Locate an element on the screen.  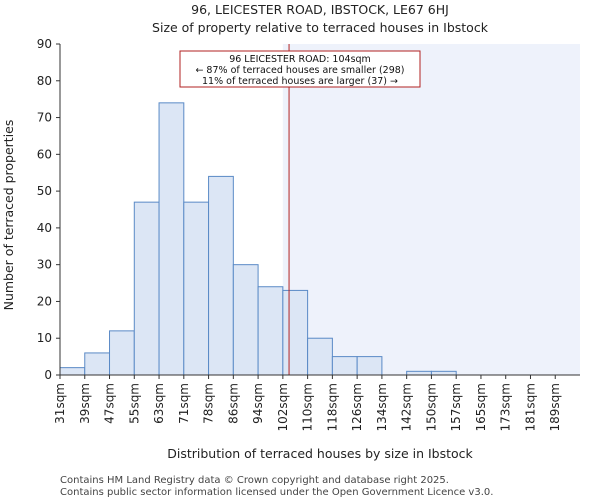
bar-31sqm is located at coordinates (72, 371).